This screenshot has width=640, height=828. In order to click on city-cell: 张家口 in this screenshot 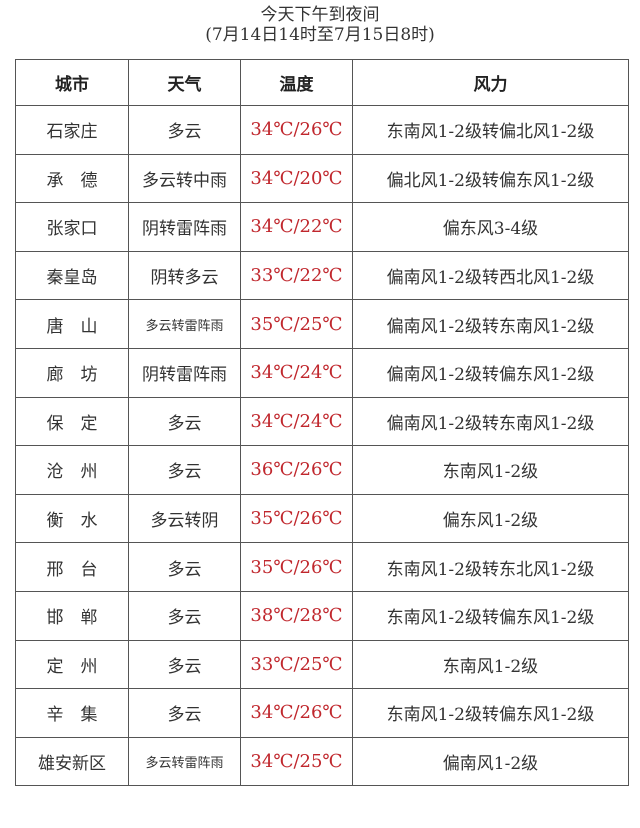, I will do `click(72, 227)`.